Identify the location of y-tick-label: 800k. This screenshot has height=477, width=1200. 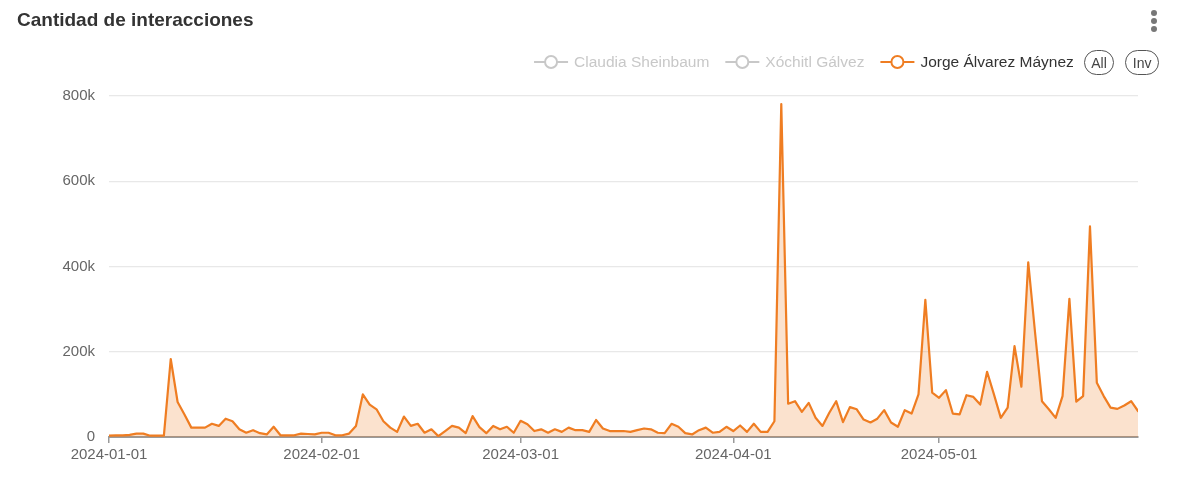
(79, 95).